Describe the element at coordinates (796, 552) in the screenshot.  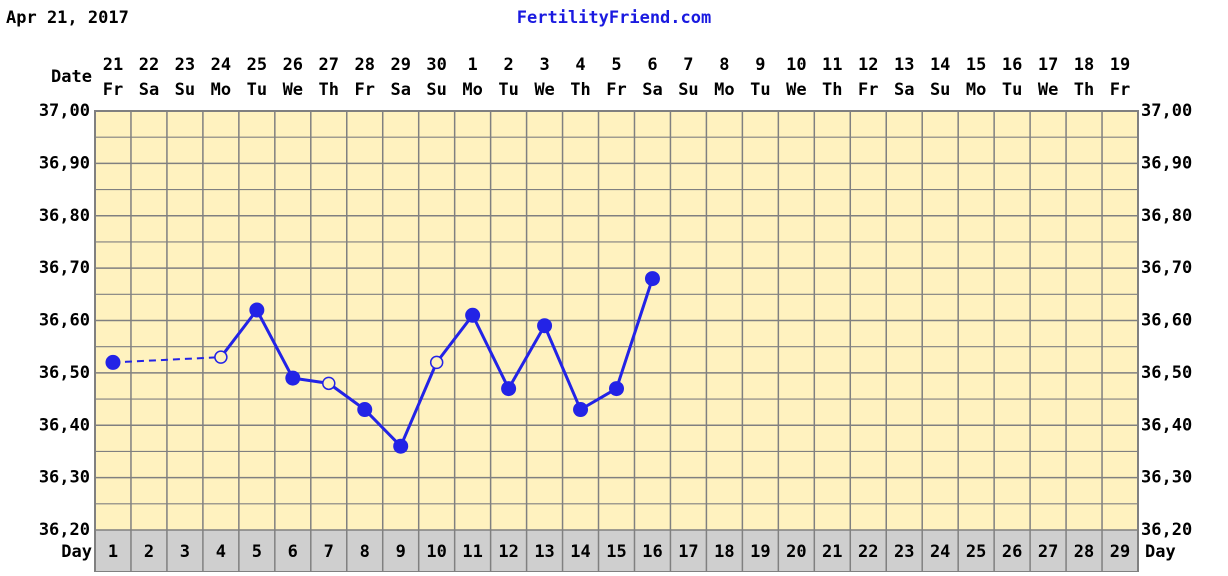
I see `day-number: 20` at that location.